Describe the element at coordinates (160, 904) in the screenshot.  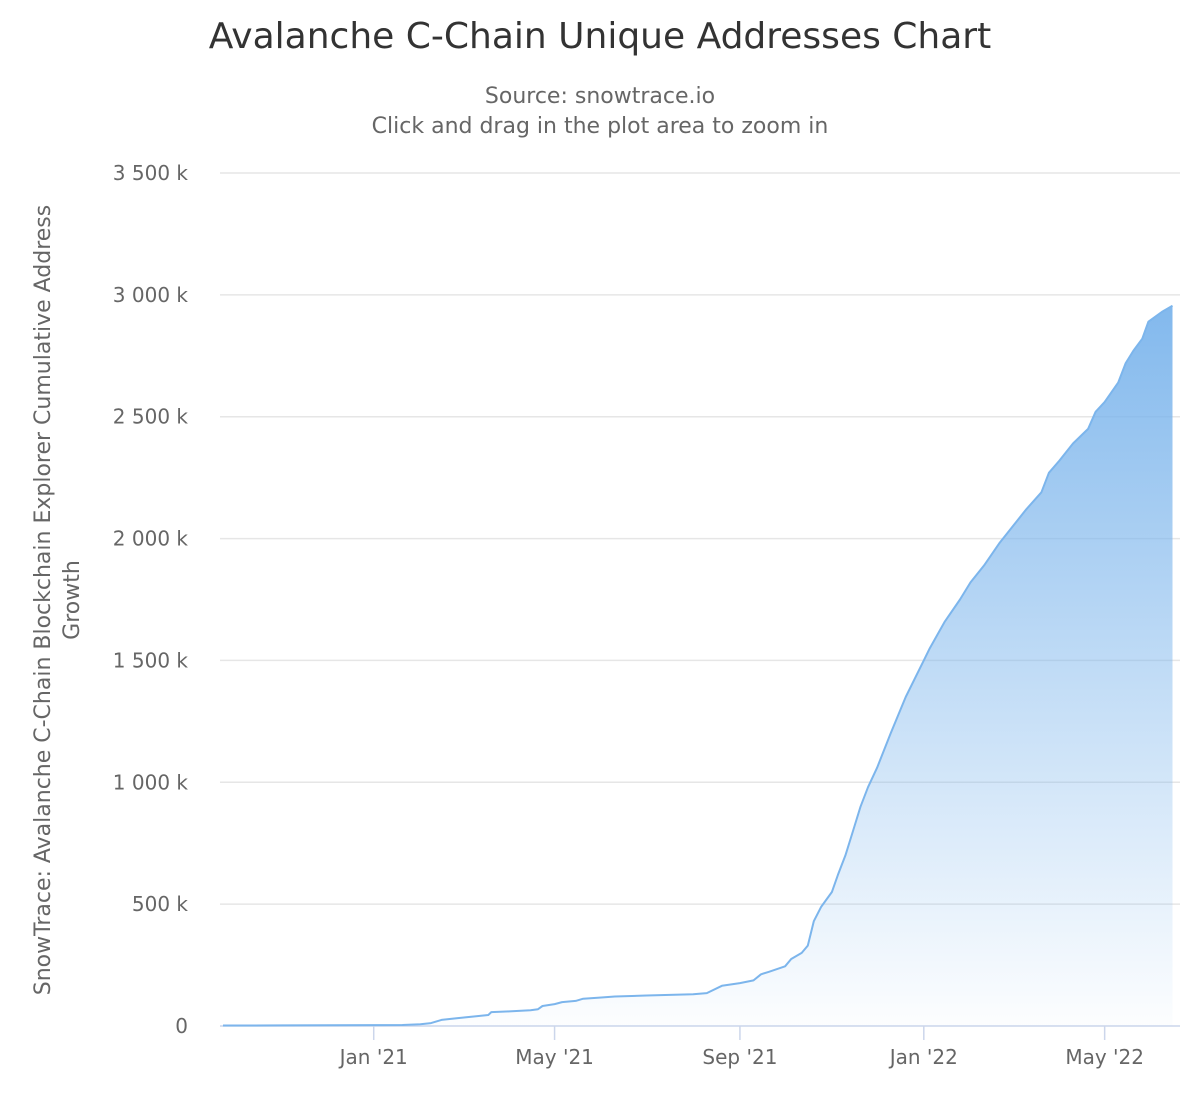
I see `y-tick-label: 500 k` at that location.